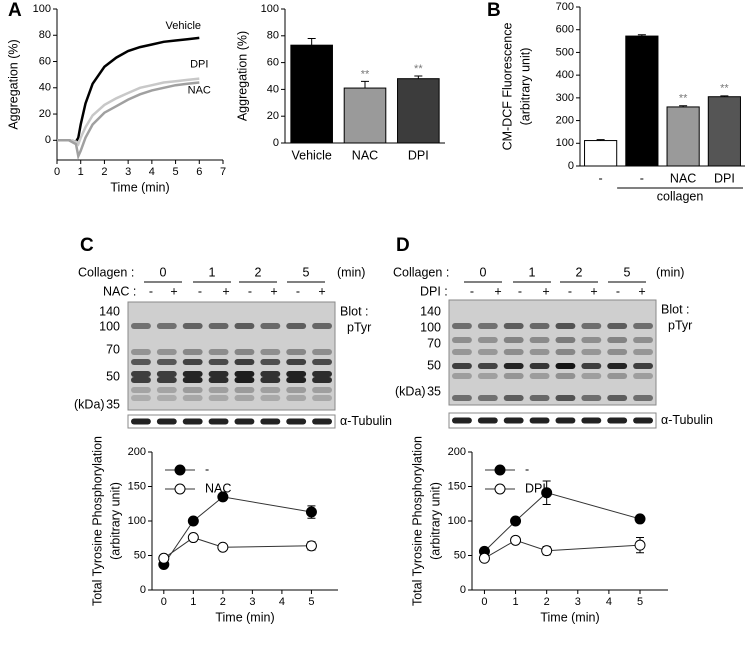 Image resolution: width=751 pixels, height=649 pixels. Describe the element at coordinates (164, 602) in the screenshot. I see `x-tick-label: 0` at that location.